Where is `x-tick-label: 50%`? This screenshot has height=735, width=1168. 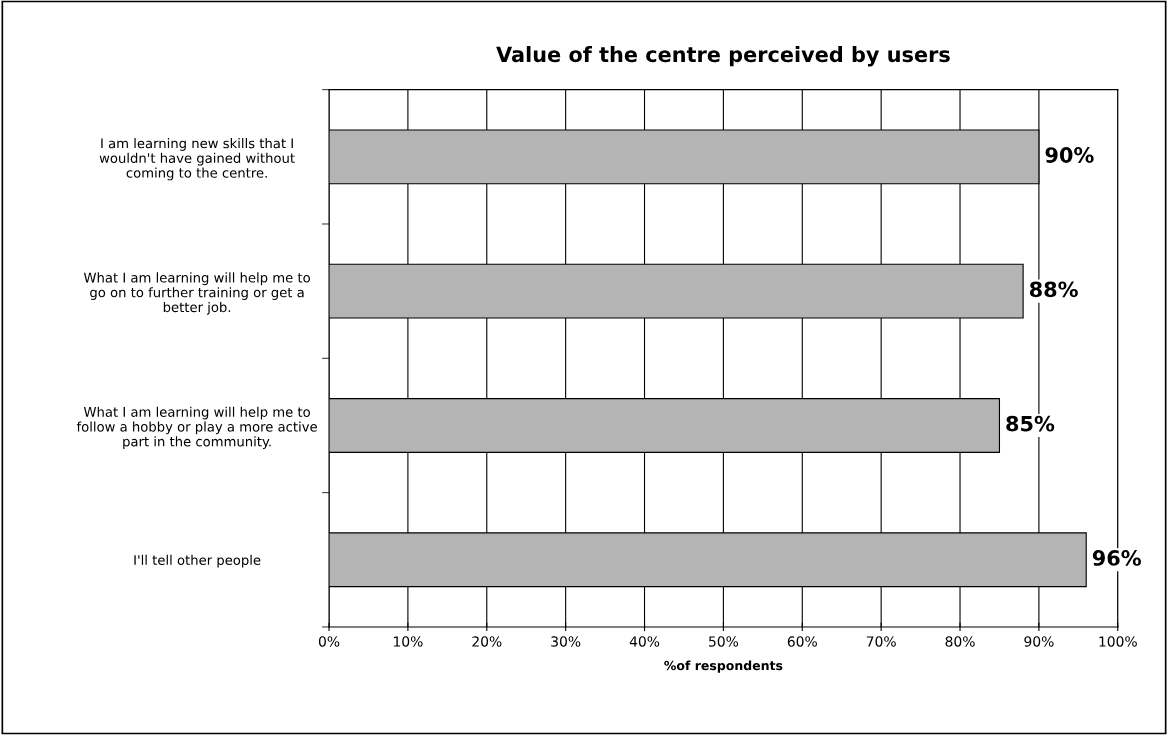
x-tick-label: 50% is located at coordinates (724, 641).